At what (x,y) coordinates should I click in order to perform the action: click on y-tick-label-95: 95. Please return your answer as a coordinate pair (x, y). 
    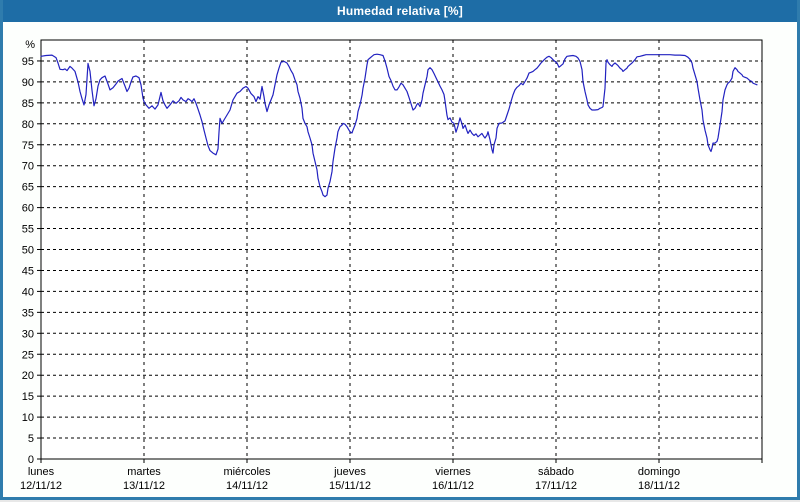
    Looking at the image, I should click on (28, 62).